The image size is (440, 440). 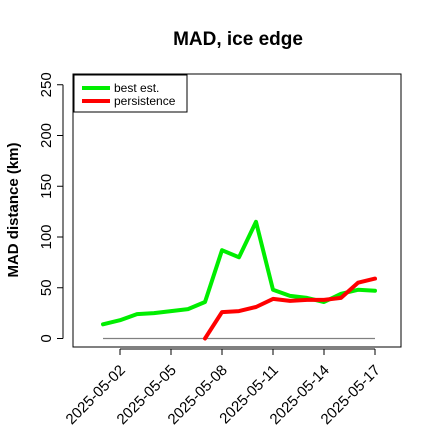 I want to click on chart-title: MAD, ice edge, so click(x=238, y=39).